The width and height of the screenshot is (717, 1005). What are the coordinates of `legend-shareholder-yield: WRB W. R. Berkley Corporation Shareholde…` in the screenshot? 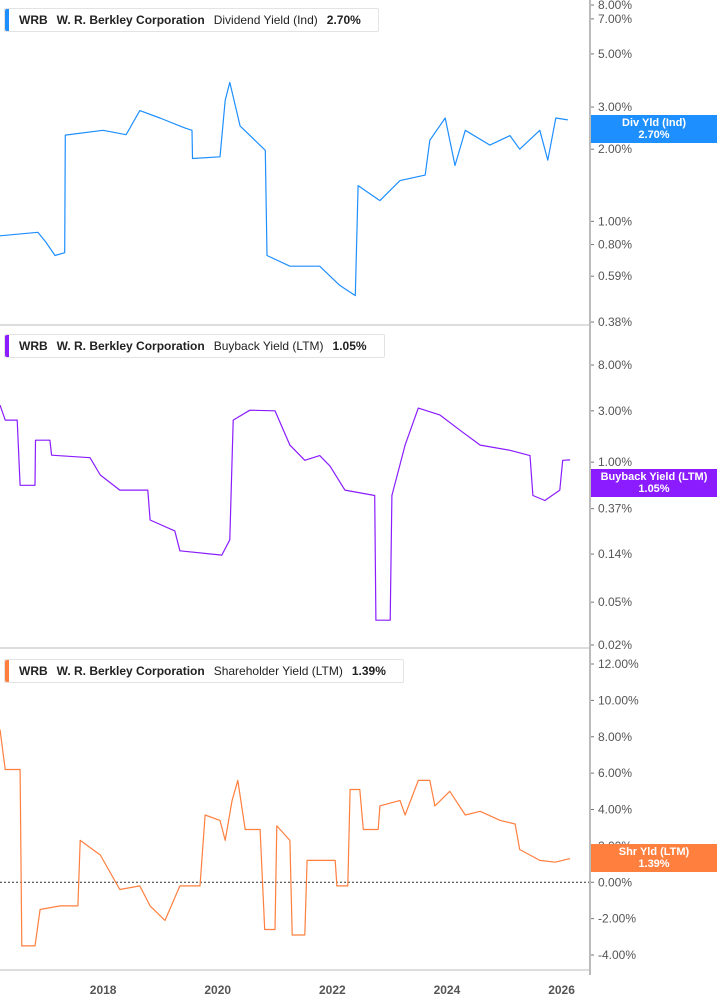 It's located at (204, 671).